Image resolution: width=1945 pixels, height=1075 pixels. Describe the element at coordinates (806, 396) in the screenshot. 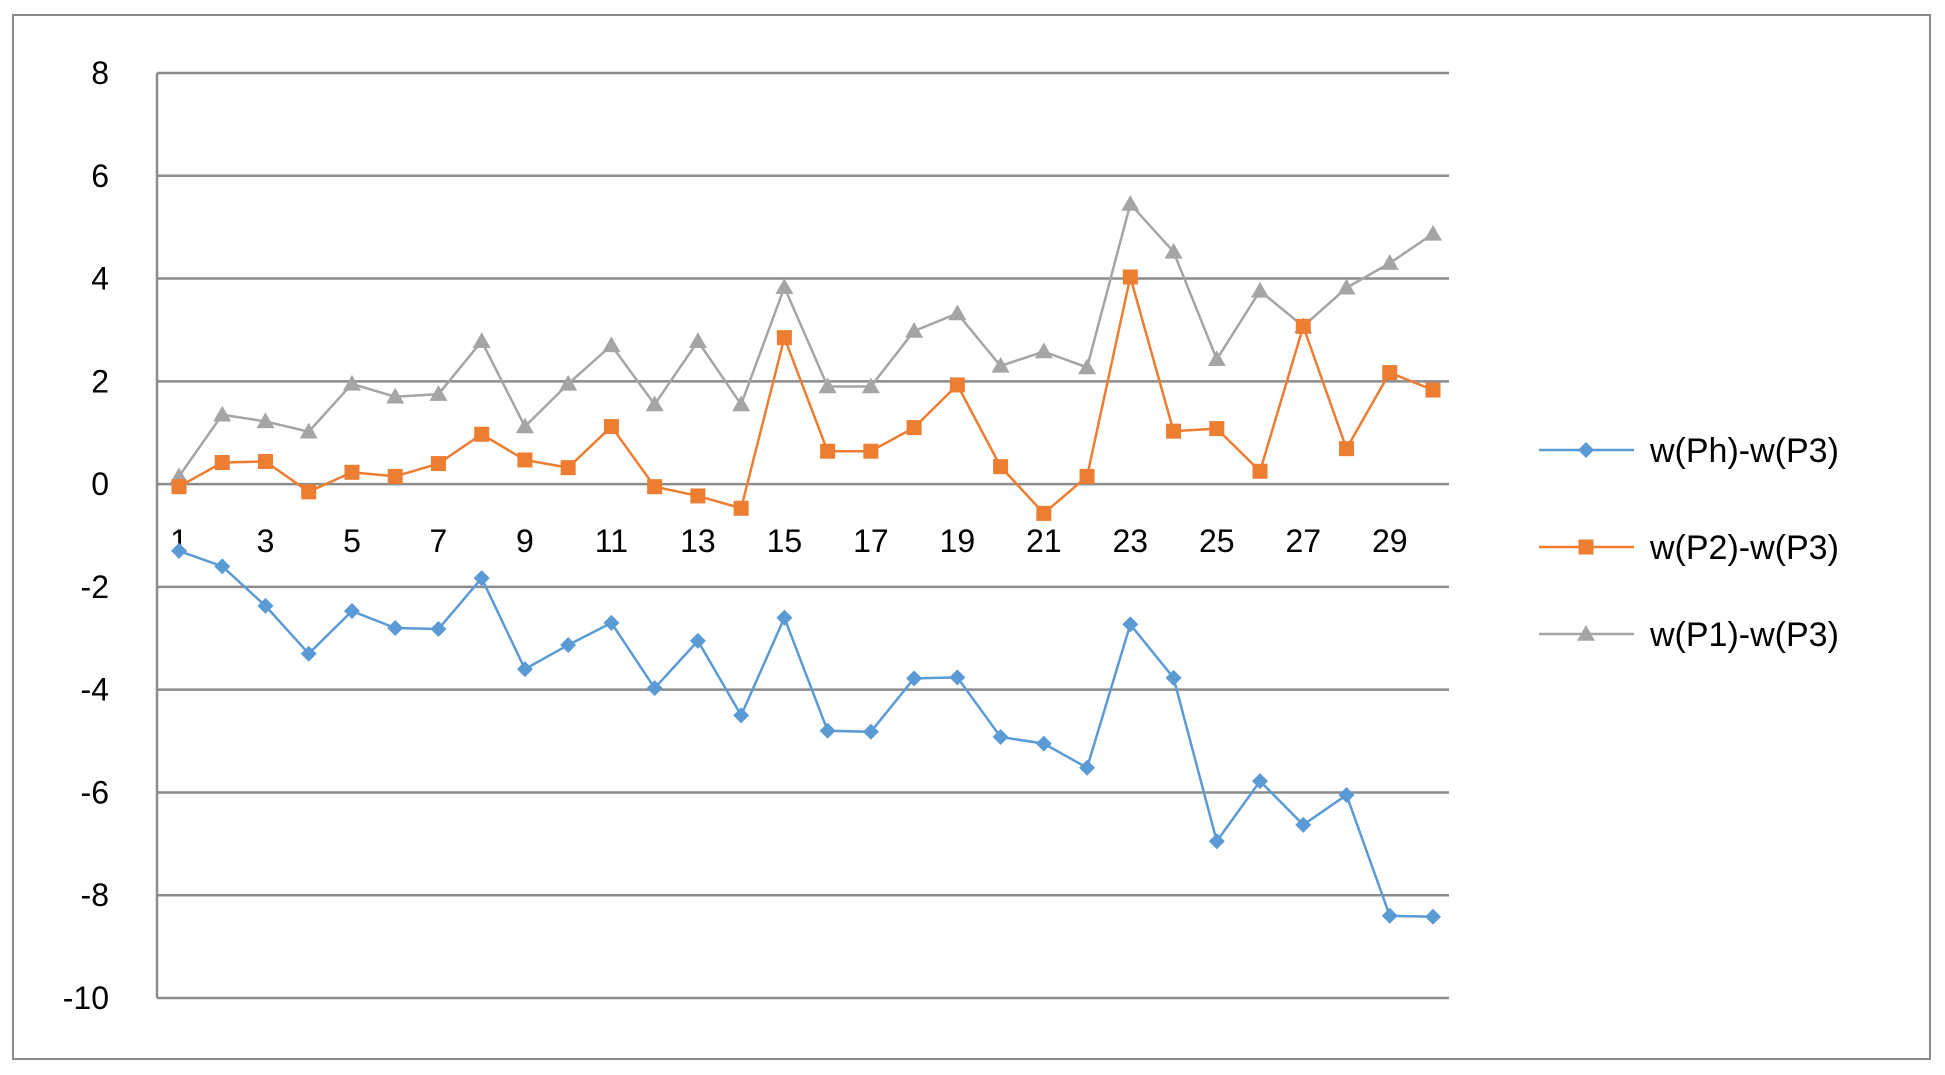

I see `series-line` at that location.